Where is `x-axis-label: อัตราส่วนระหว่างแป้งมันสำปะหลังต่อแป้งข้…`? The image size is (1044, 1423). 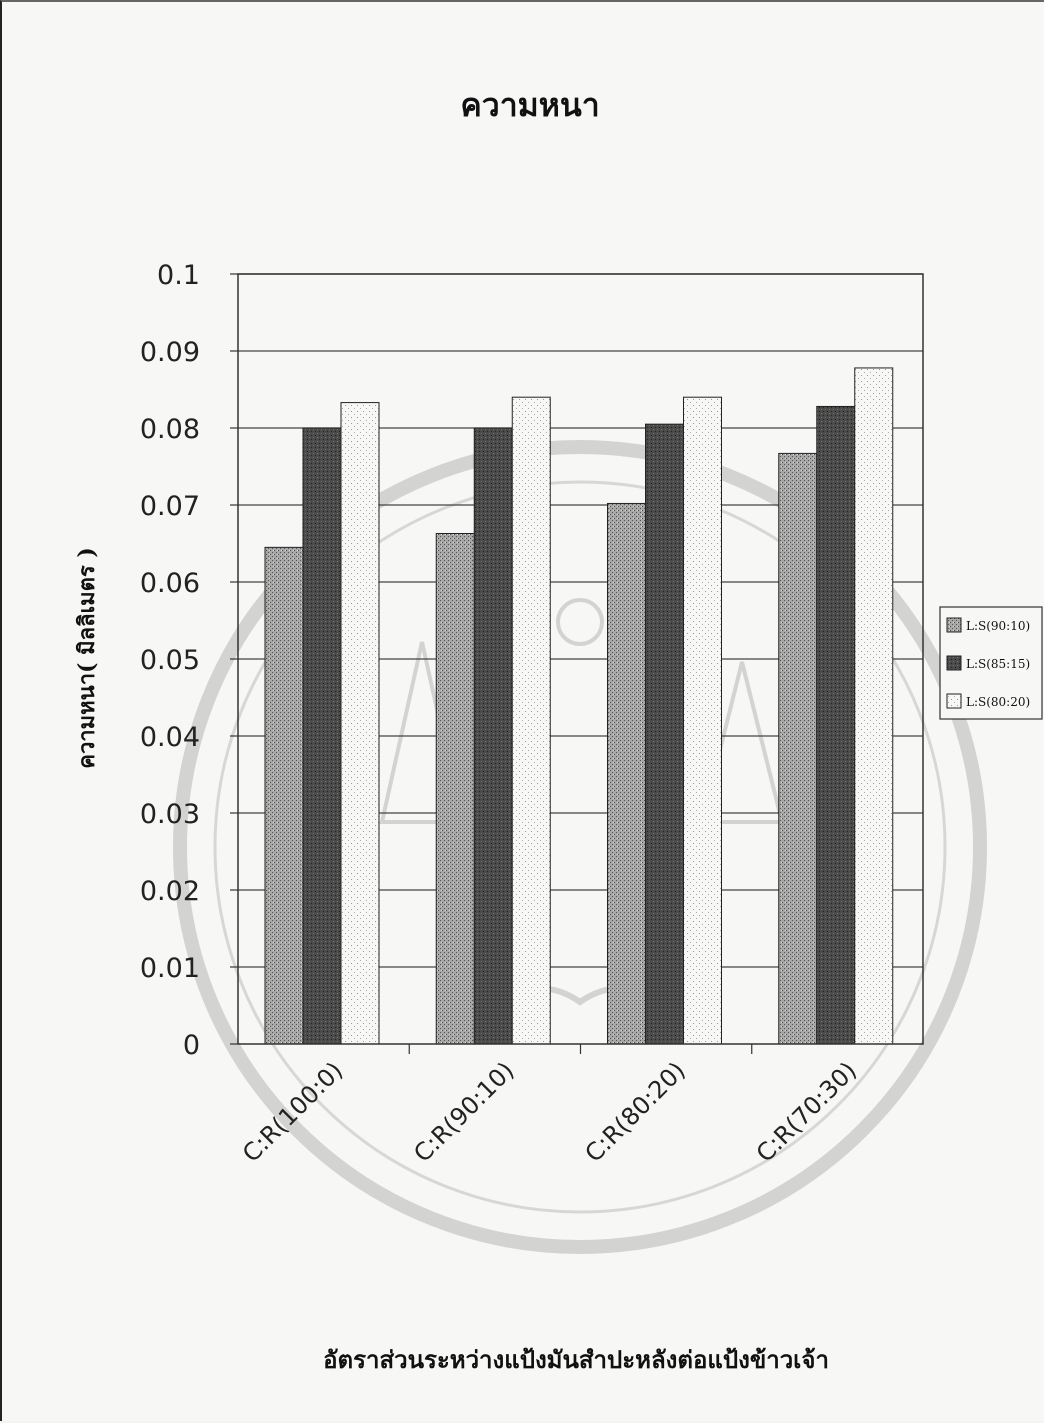 x-axis-label: อัตราส่วนระหว่างแป้งมันสำปะหลังต่อแป้งข้… is located at coordinates (576, 1359).